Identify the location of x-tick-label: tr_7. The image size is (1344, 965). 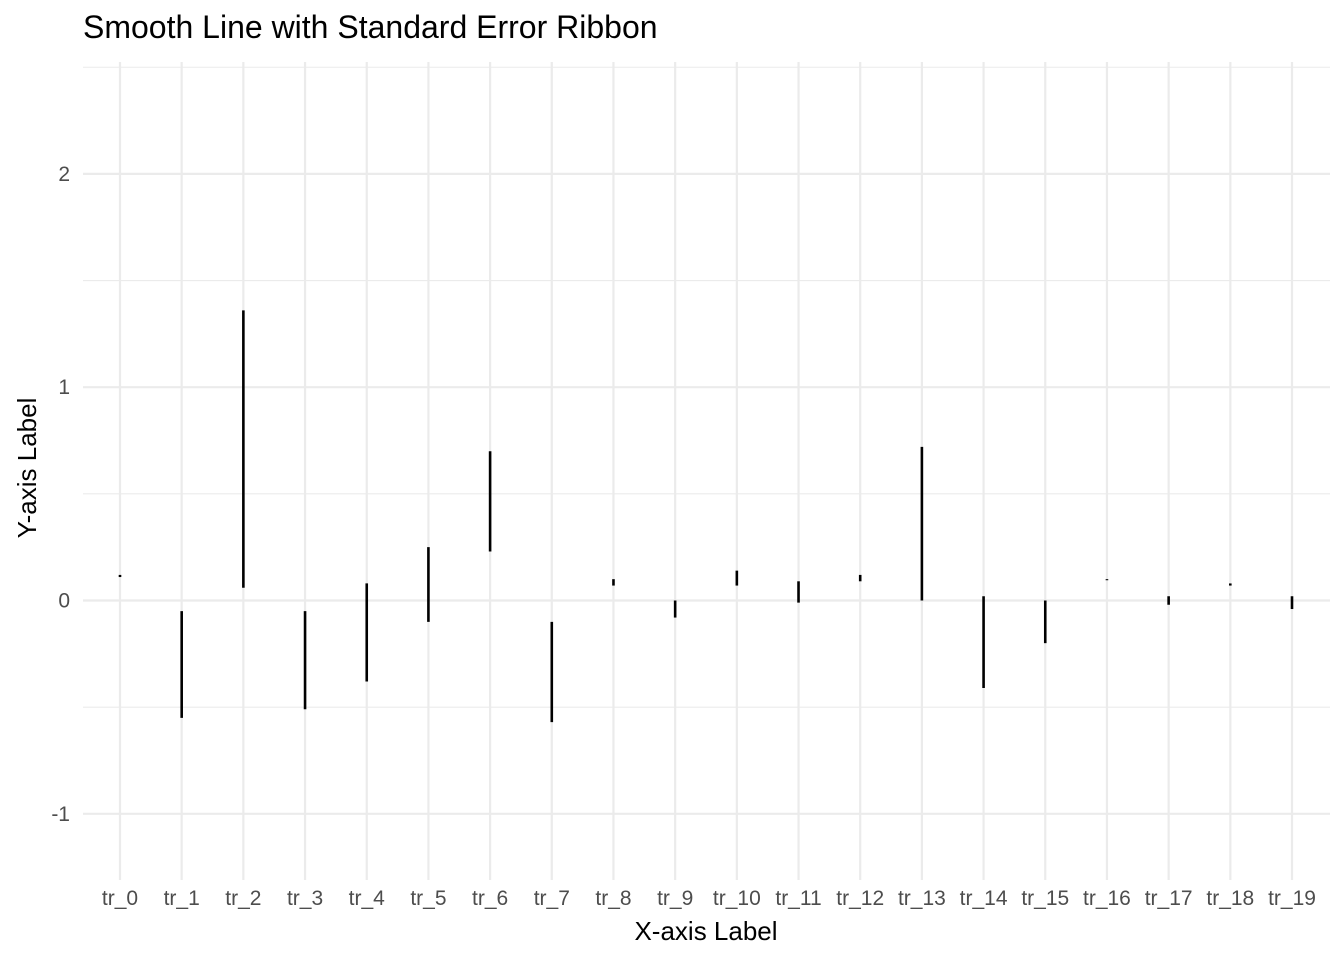
(552, 898).